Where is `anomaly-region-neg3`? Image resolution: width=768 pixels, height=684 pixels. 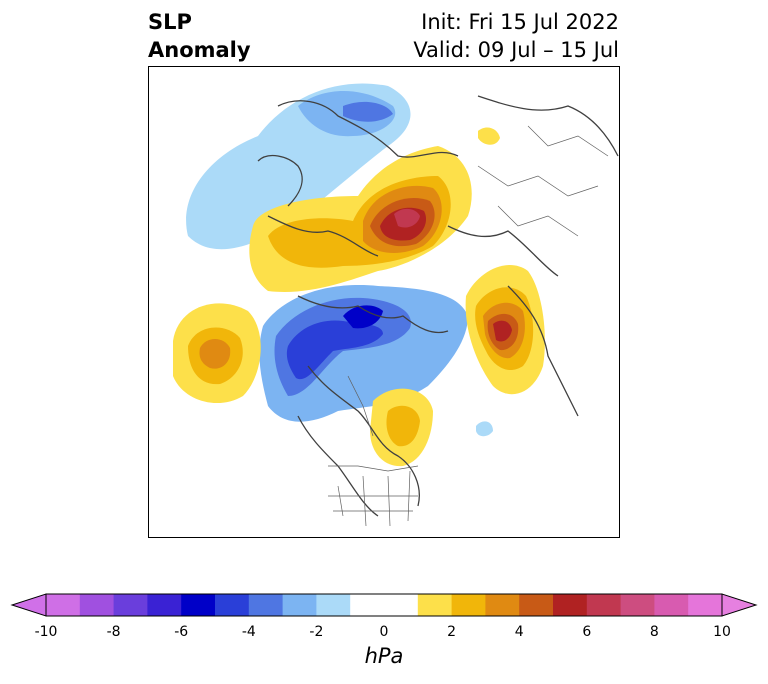
anomaly-region-neg3 is located at coordinates (368, 111).